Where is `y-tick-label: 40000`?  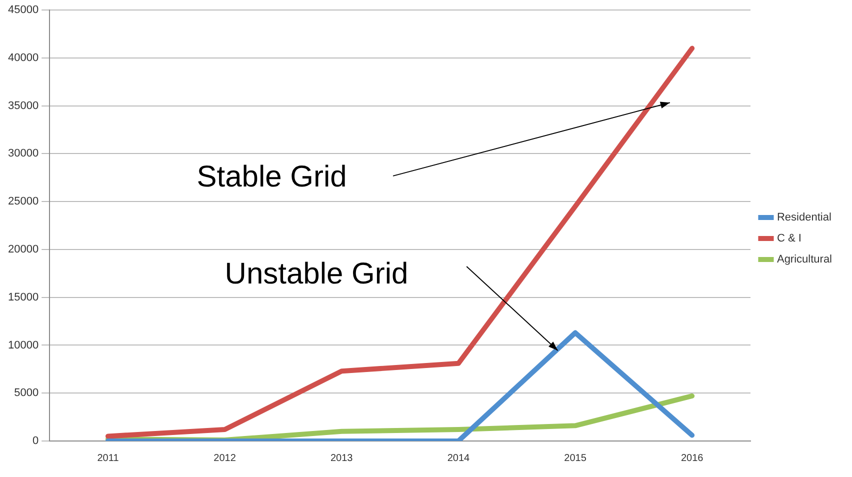 y-tick-label: 40000 is located at coordinates (23, 58).